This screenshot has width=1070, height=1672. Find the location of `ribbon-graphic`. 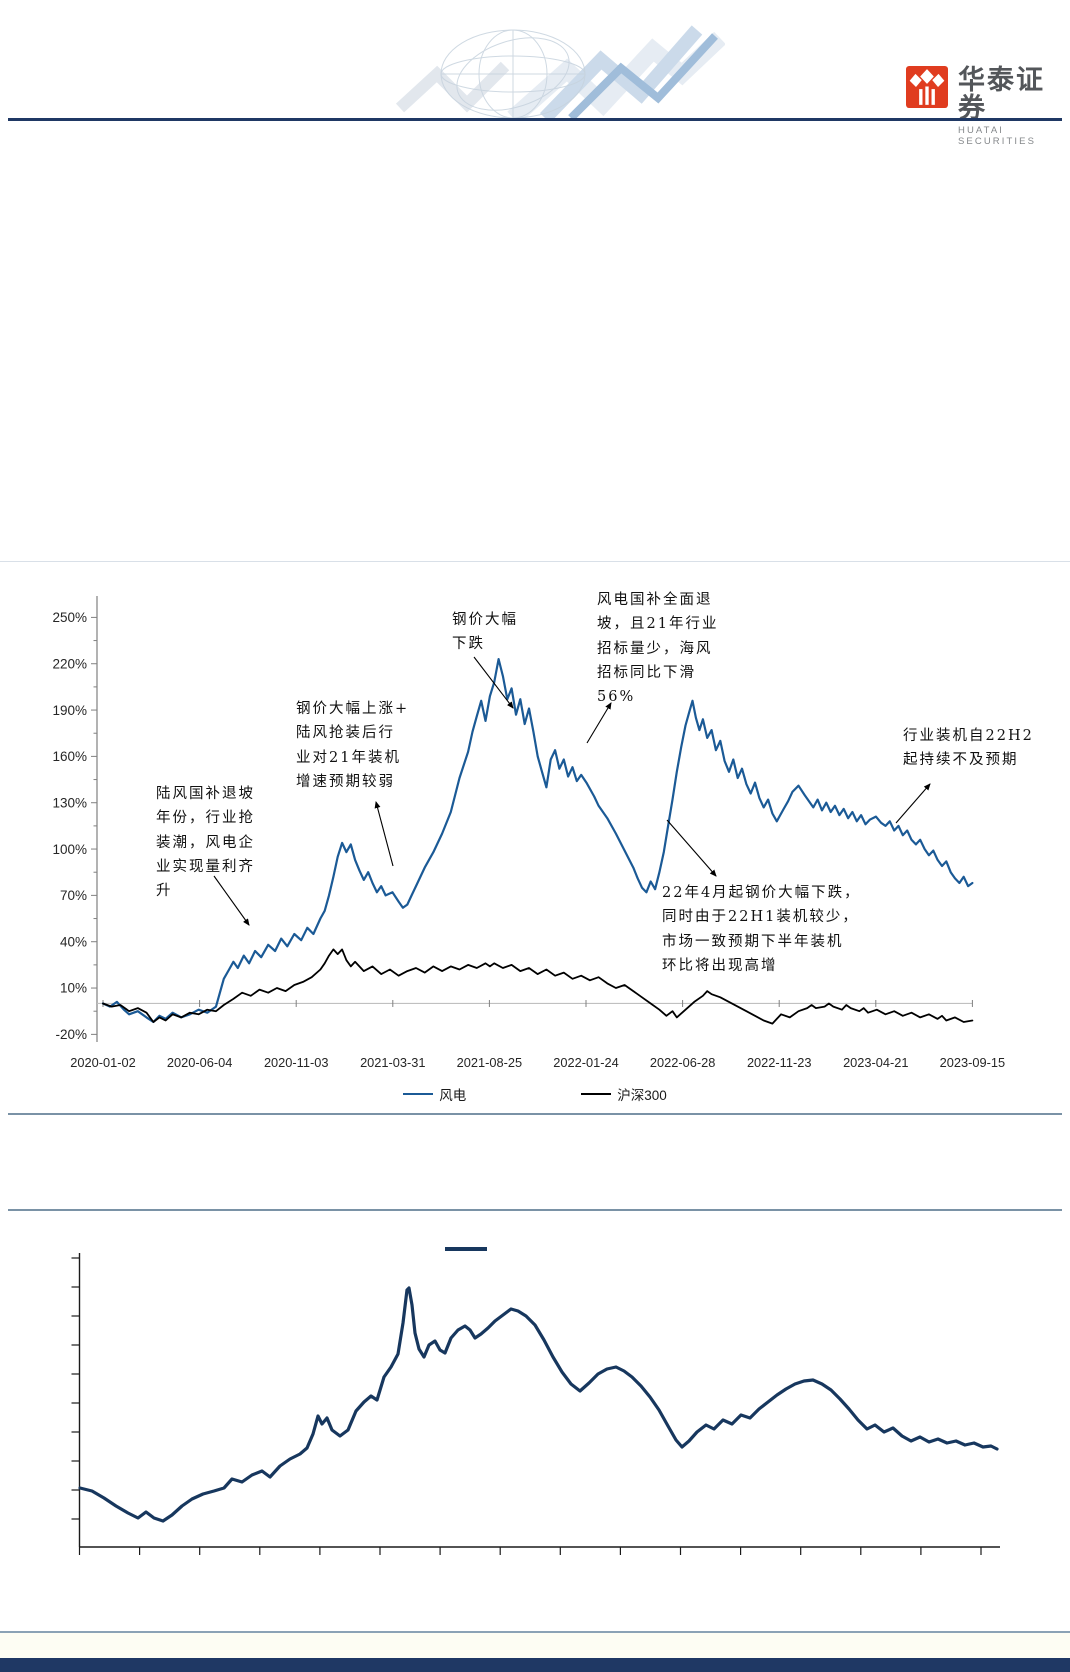

ribbon-graphic is located at coordinates (560, 71).